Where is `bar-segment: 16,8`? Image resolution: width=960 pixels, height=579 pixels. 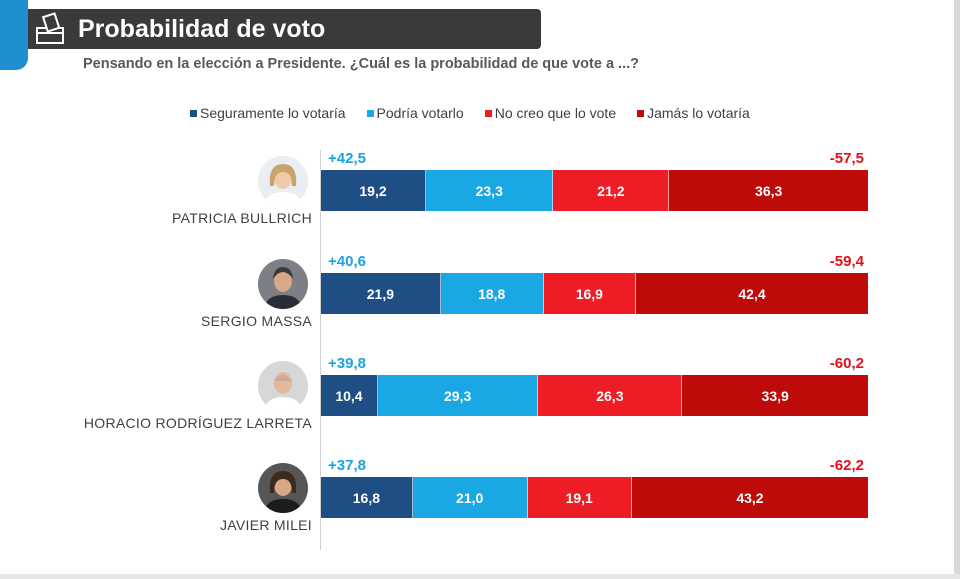 bar-segment: 16,8 is located at coordinates (367, 497).